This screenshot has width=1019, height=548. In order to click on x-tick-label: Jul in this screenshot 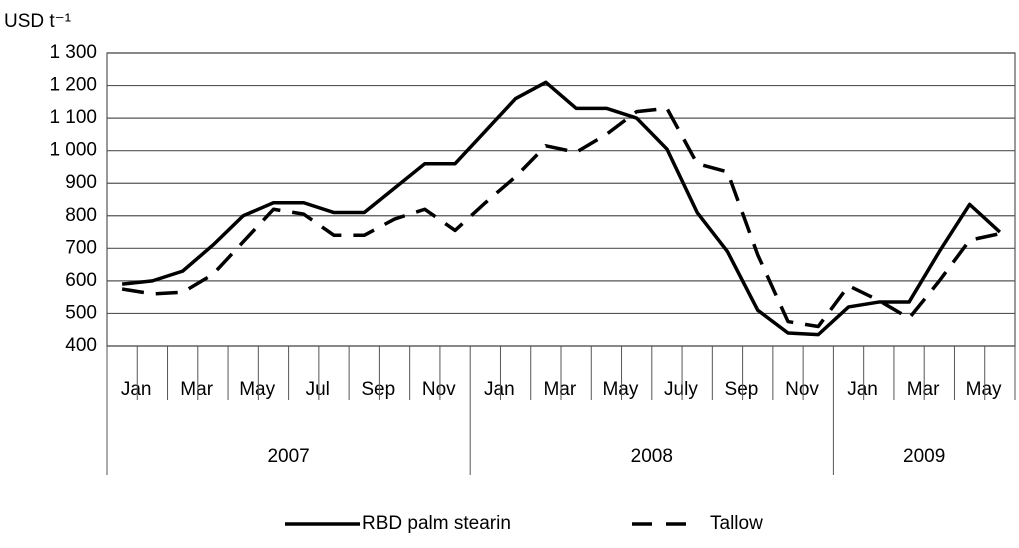, I will do `click(318, 389)`.